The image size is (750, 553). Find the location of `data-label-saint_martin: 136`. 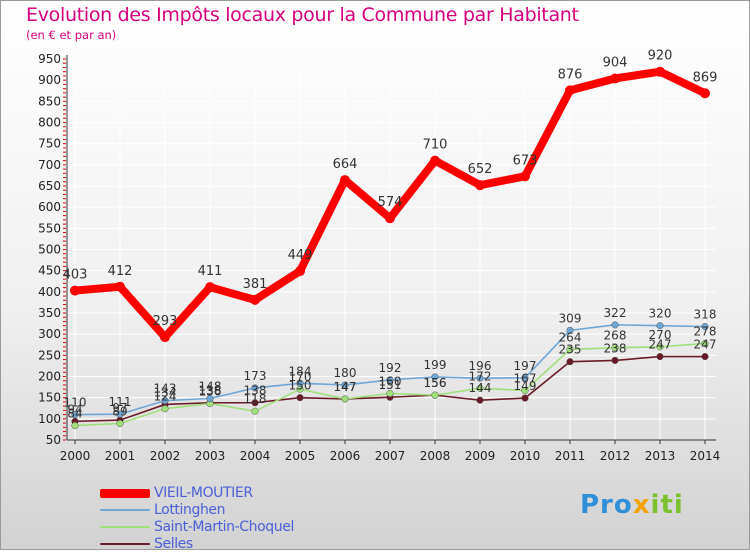

data-label-saint_martin: 136 is located at coordinates (210, 392).